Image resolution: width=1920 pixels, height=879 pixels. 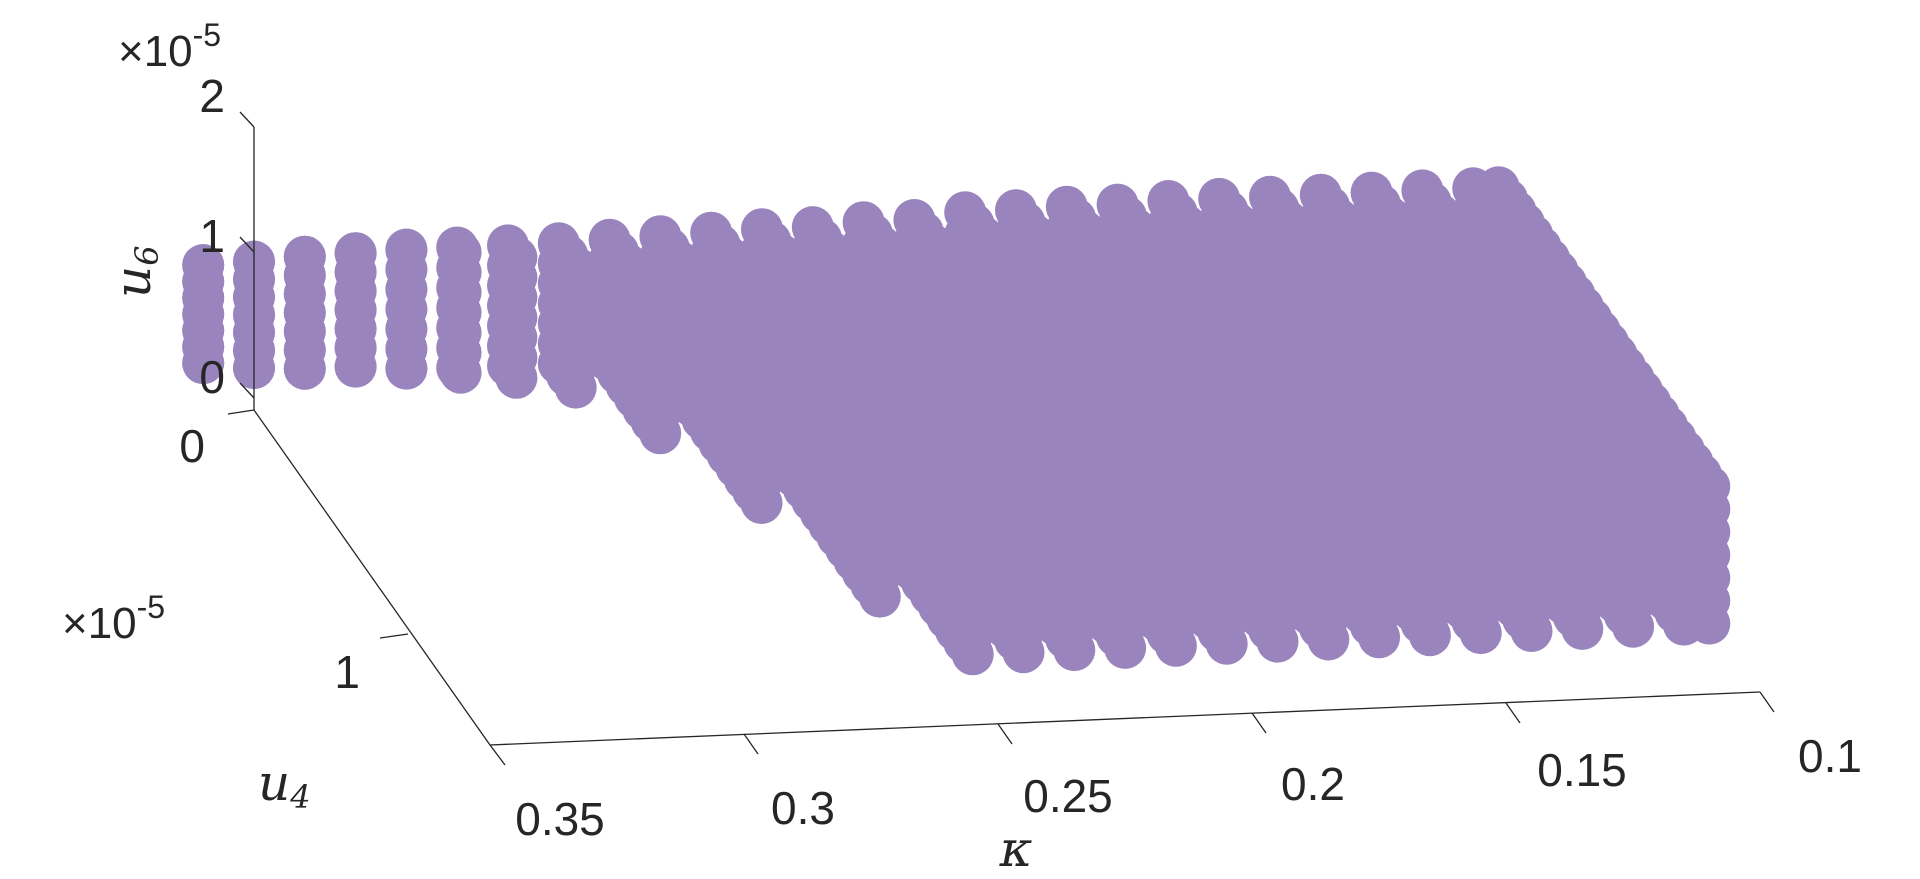 What do you see at coordinates (347, 672) in the screenshot?
I see `y-tick-label-1: 1` at bounding box center [347, 672].